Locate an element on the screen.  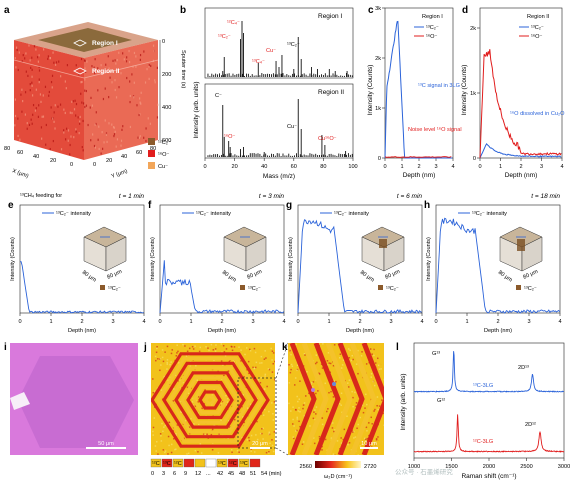
legend-swatch is located at coordinates (151, 165).